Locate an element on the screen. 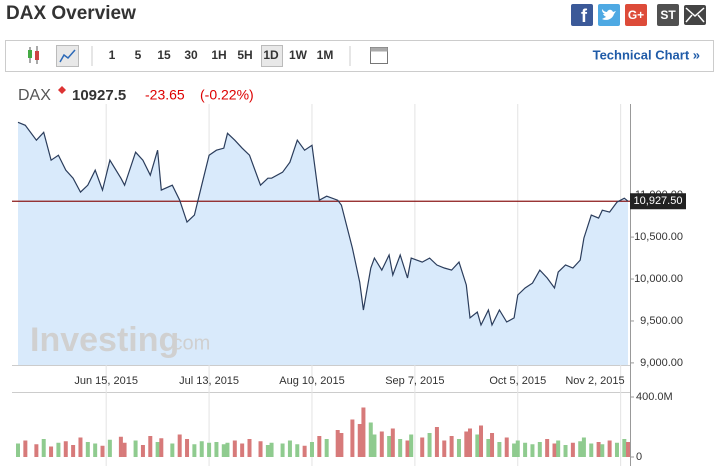  toolbar is located at coordinates (359, 56).